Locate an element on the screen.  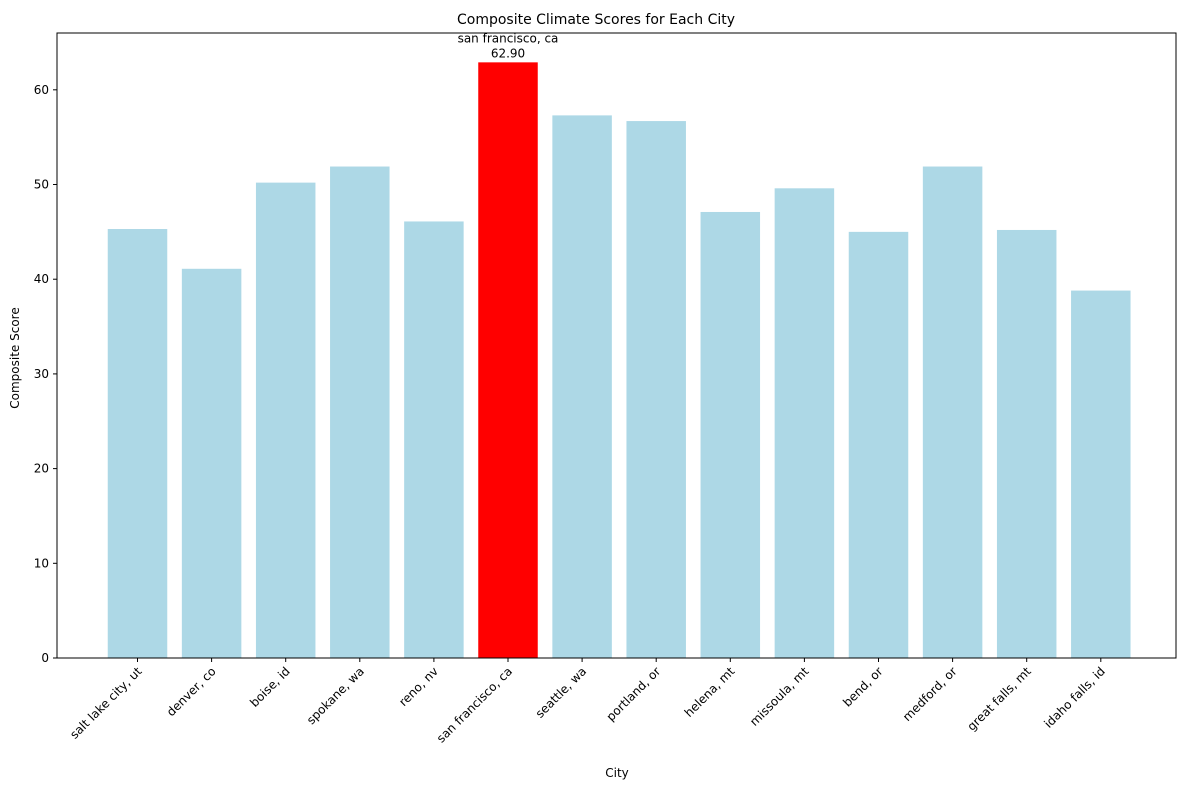
x-tick-label: helena, mt is located at coordinates (710, 692).